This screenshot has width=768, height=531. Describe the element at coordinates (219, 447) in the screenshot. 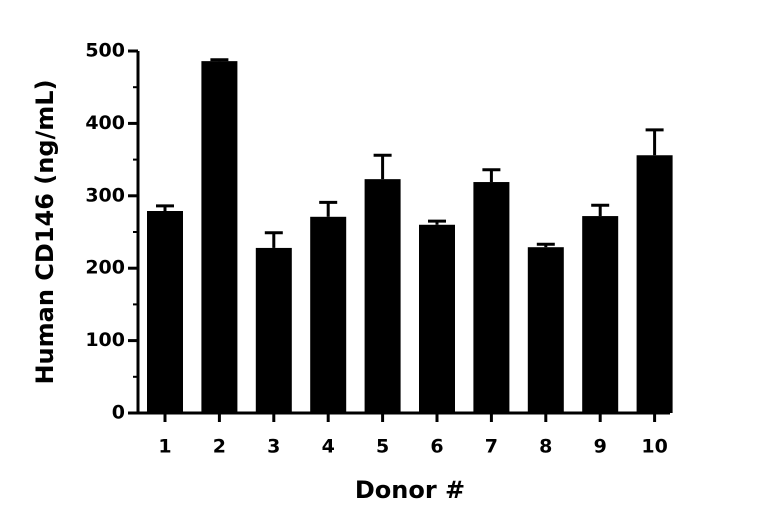

I see `x-tick-label: 2` at that location.